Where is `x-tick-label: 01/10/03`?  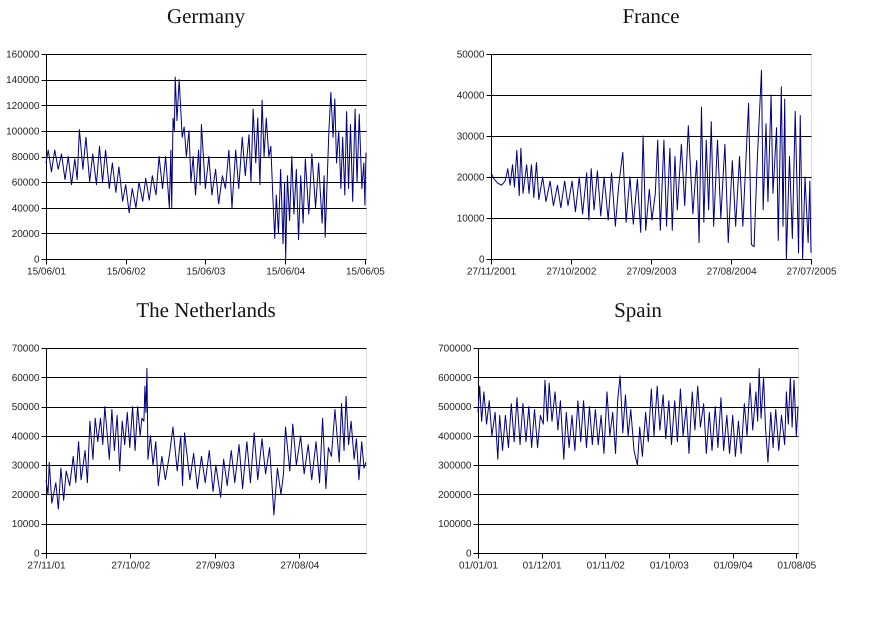
x-tick-label: 01/10/03 is located at coordinates (670, 566).